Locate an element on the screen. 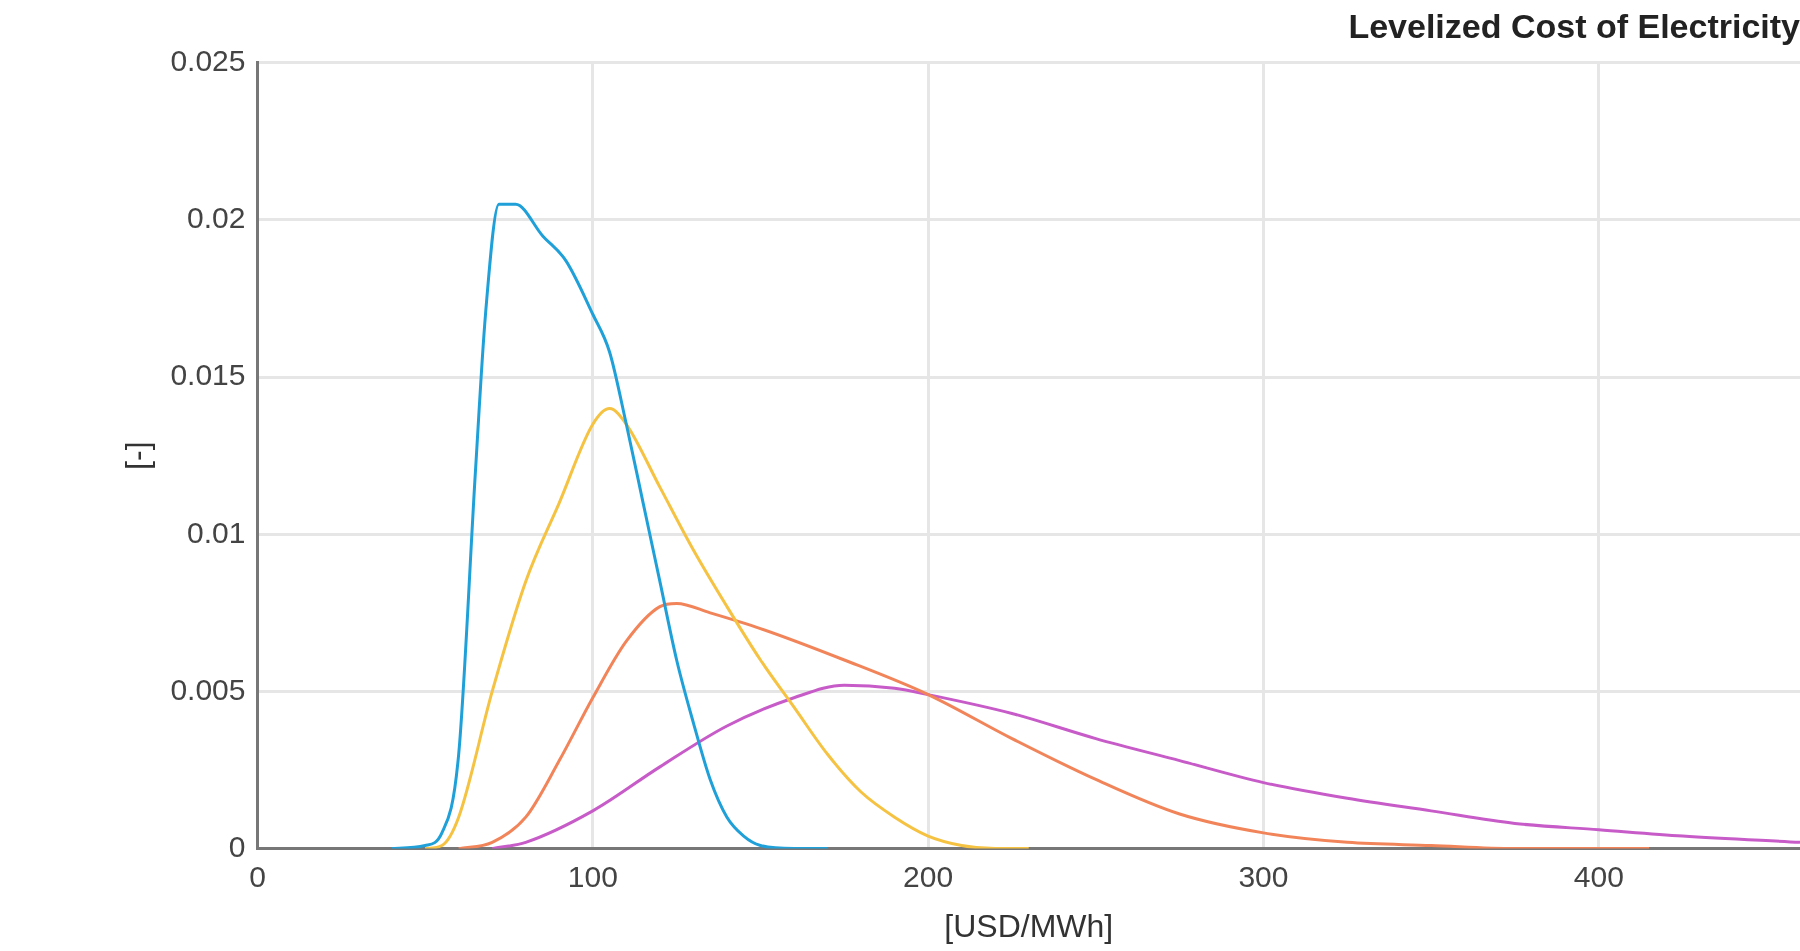  y-tick-label: 0.01 is located at coordinates (216, 532).